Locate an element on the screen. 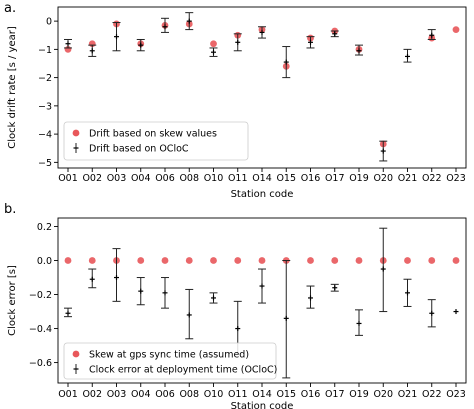 The height and width of the screenshot is (409, 474). y-tick-label: −0.4 is located at coordinates (40, 329).